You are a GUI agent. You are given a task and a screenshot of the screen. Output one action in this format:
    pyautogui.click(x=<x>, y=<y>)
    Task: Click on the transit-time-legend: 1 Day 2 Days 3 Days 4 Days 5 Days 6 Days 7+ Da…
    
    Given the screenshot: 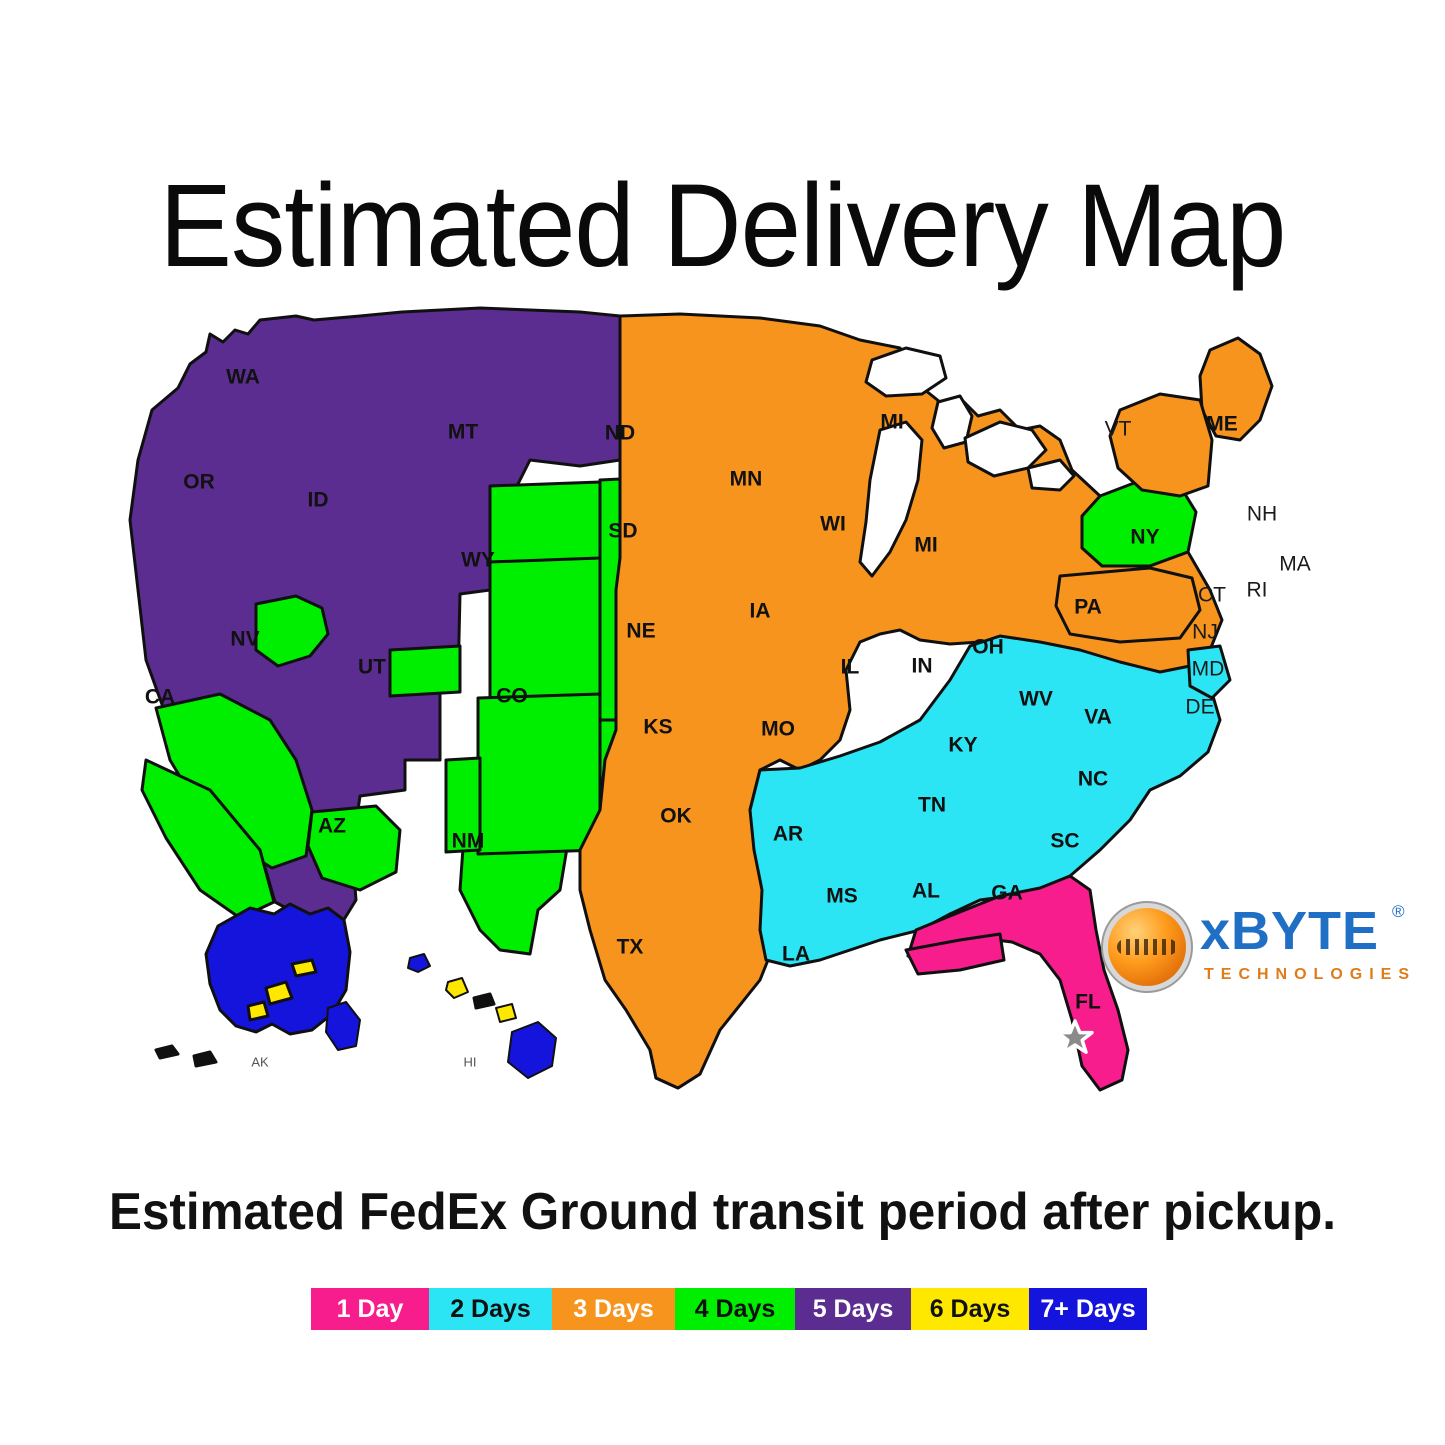 What is the action you would take?
    pyautogui.click(x=729, y=1309)
    